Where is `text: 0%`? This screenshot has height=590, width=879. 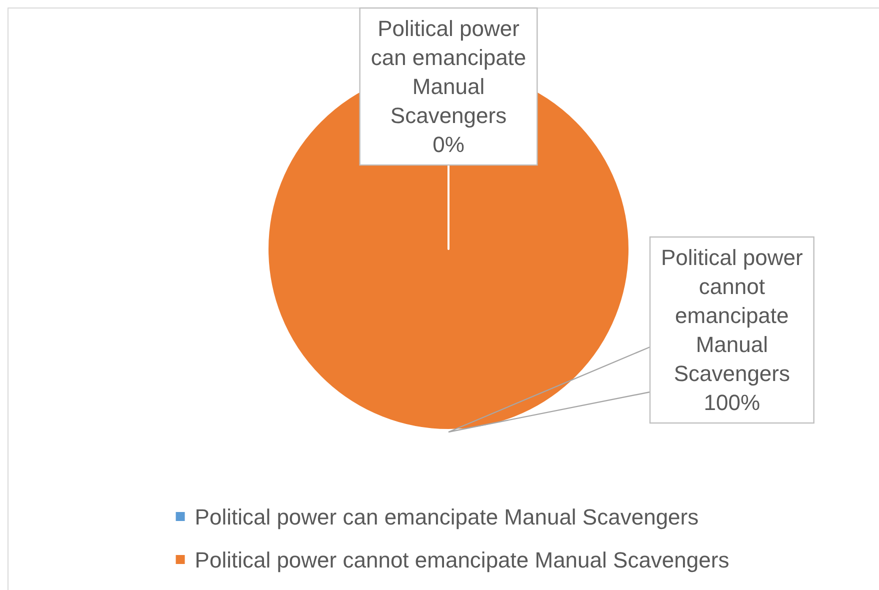 text: 0% is located at coordinates (448, 144).